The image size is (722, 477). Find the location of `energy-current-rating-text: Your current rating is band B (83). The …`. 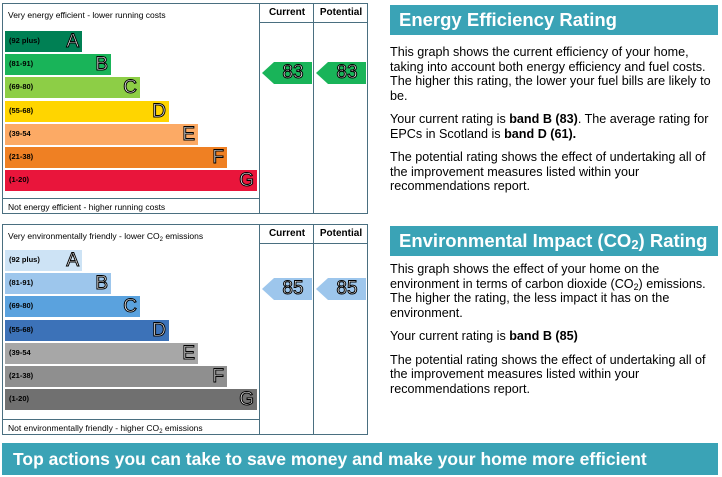

energy-current-rating-text: Your current rating is band B (83). The … is located at coordinates (549, 126).